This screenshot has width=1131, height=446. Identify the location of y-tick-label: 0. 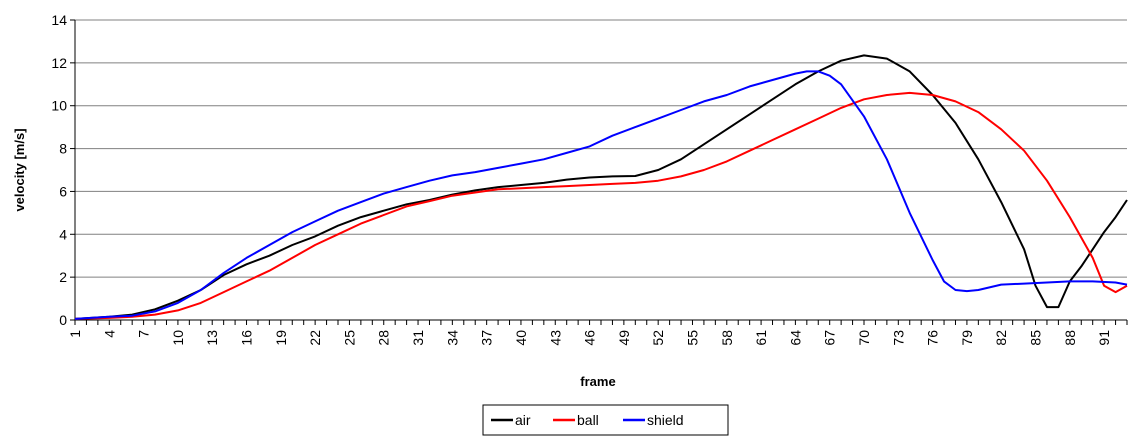
(63, 320).